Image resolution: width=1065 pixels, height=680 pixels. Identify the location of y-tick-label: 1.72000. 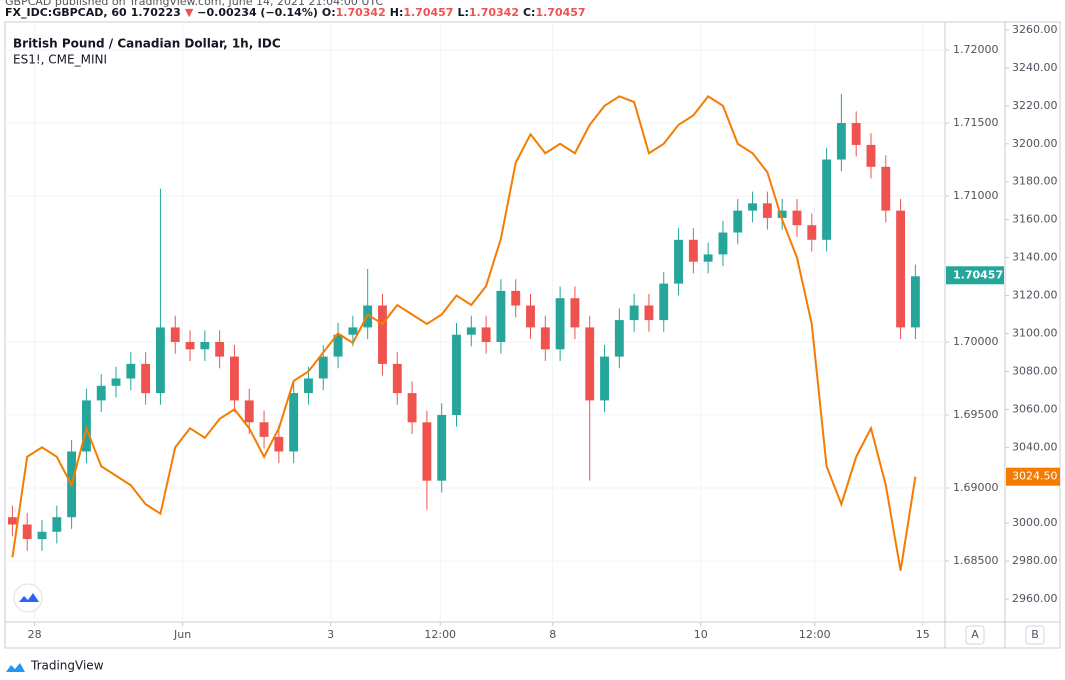
(976, 49).